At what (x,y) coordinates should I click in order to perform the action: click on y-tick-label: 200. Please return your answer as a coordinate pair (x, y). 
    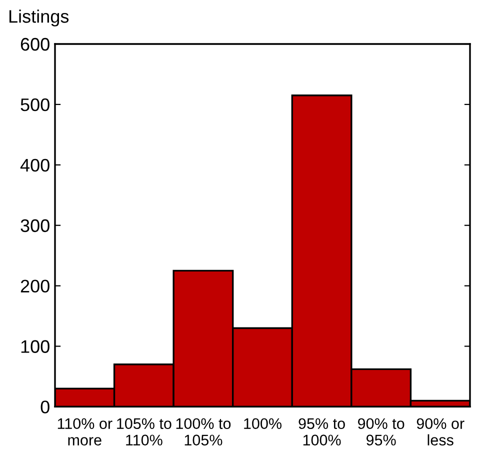
    Looking at the image, I should click on (35, 286).